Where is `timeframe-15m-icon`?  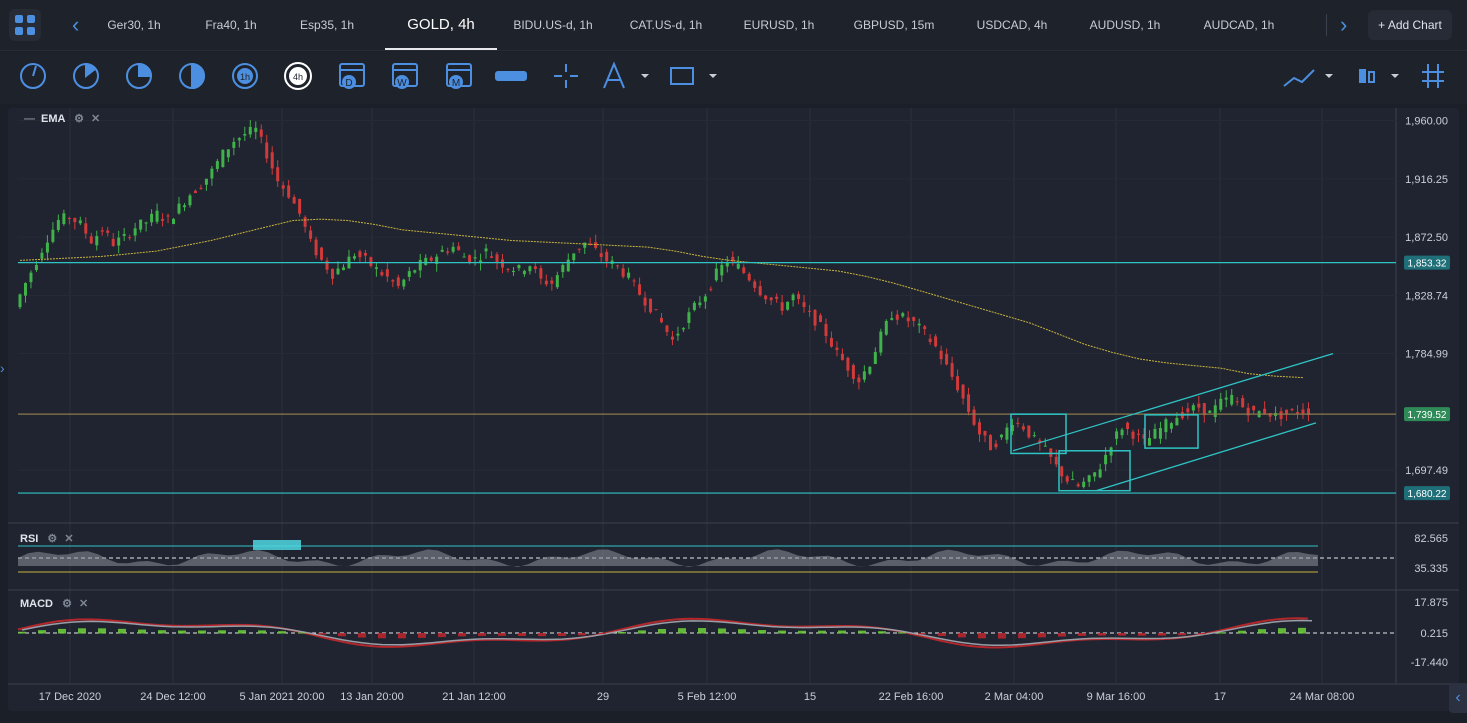
timeframe-15m-icon is located at coordinates (139, 75).